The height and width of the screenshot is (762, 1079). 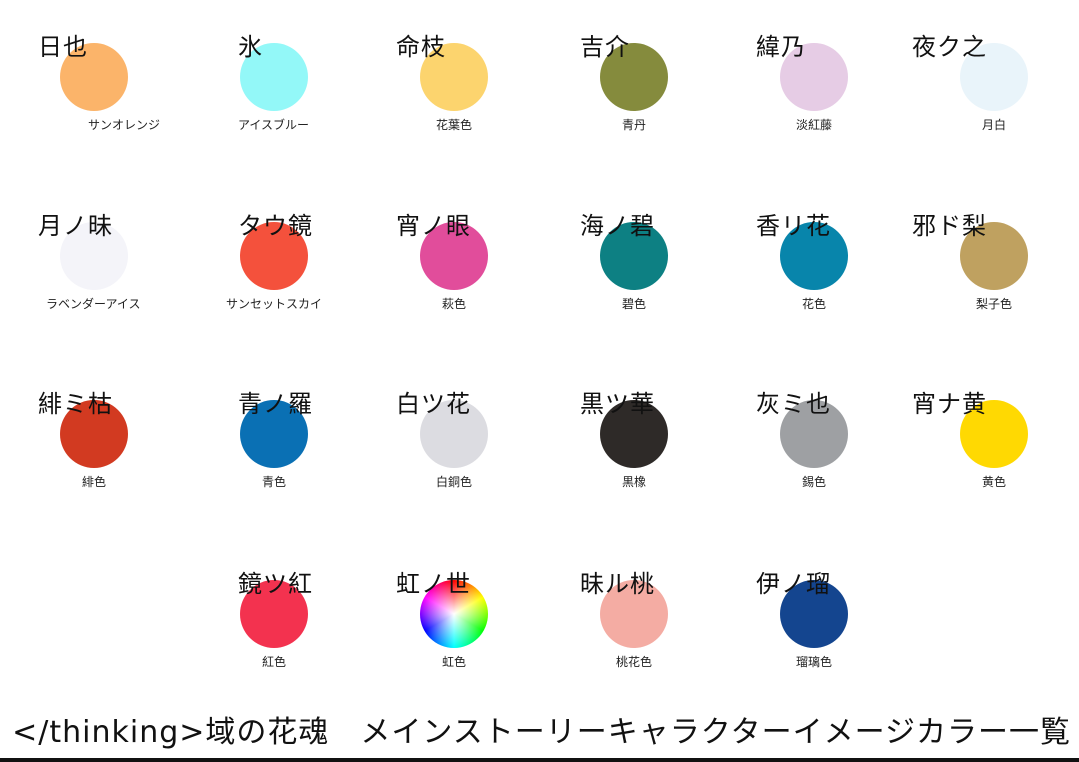 What do you see at coordinates (421, 47) in the screenshot?
I see `character-name: 命枝` at bounding box center [421, 47].